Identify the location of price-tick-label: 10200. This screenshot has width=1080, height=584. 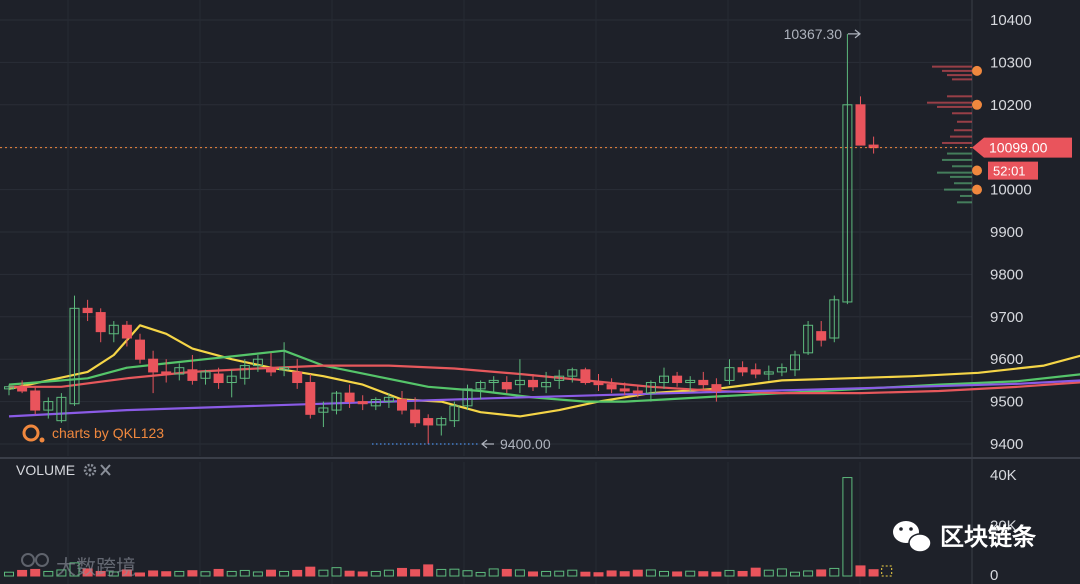
(1011, 105).